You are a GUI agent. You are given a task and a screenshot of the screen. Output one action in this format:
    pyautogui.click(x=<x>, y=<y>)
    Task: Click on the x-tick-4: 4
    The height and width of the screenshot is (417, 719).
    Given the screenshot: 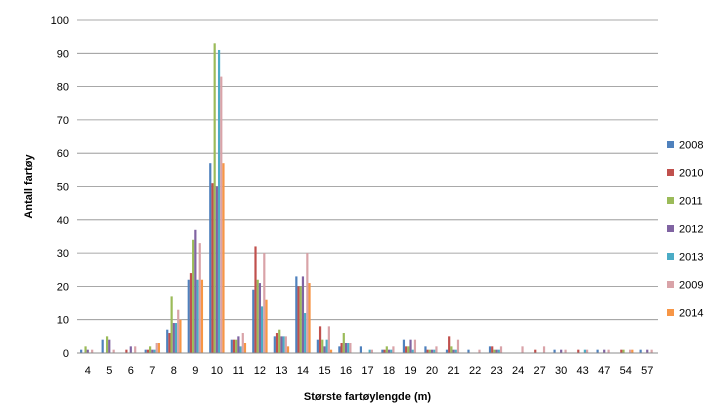 What is the action you would take?
    pyautogui.click(x=88, y=371)
    